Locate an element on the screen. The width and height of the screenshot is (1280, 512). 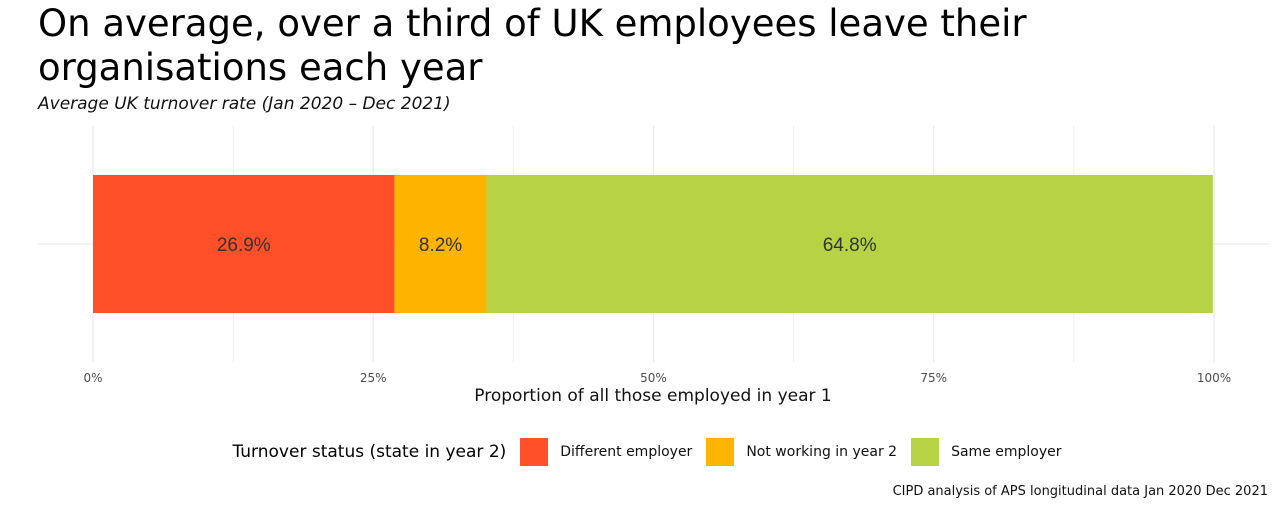
legend-swatch-same-employer is located at coordinates (925, 452).